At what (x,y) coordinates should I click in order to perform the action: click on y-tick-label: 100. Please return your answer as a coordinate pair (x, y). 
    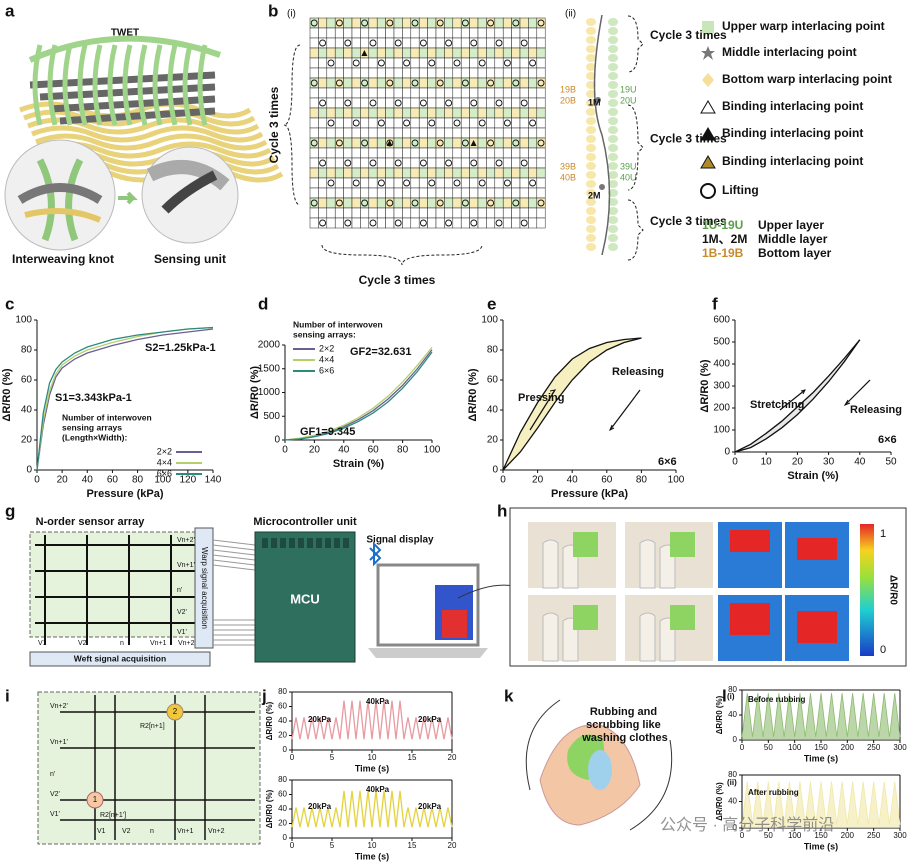
    Looking at the image, I should click on (23, 320).